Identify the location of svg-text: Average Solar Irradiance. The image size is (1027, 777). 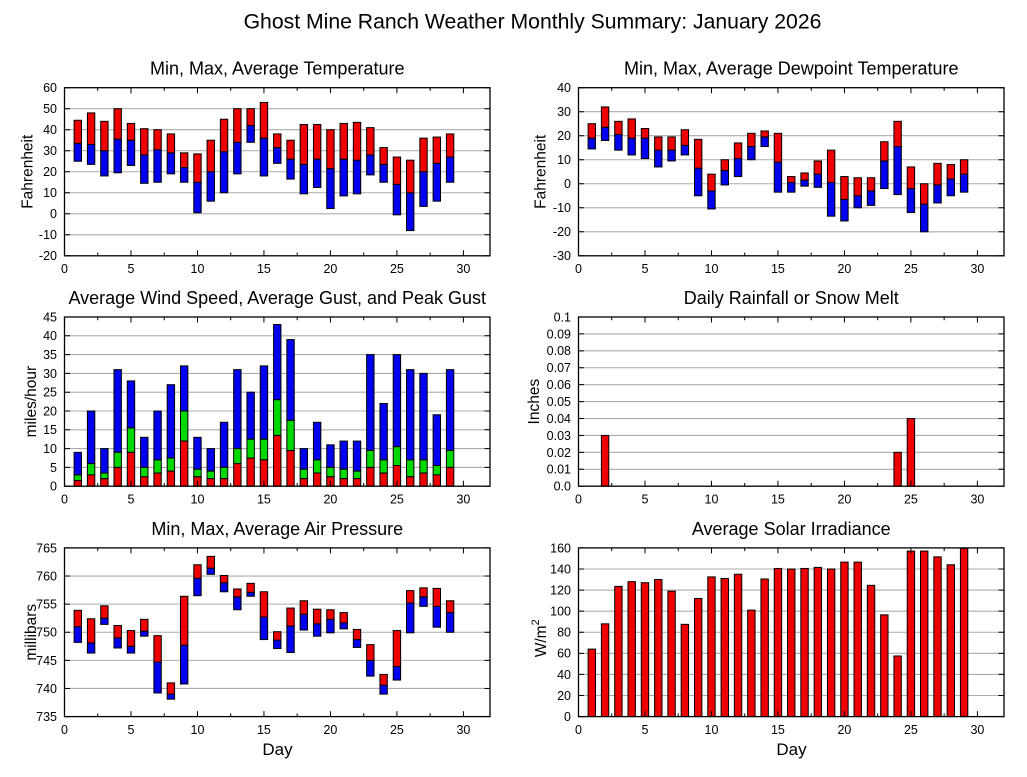
(791, 529).